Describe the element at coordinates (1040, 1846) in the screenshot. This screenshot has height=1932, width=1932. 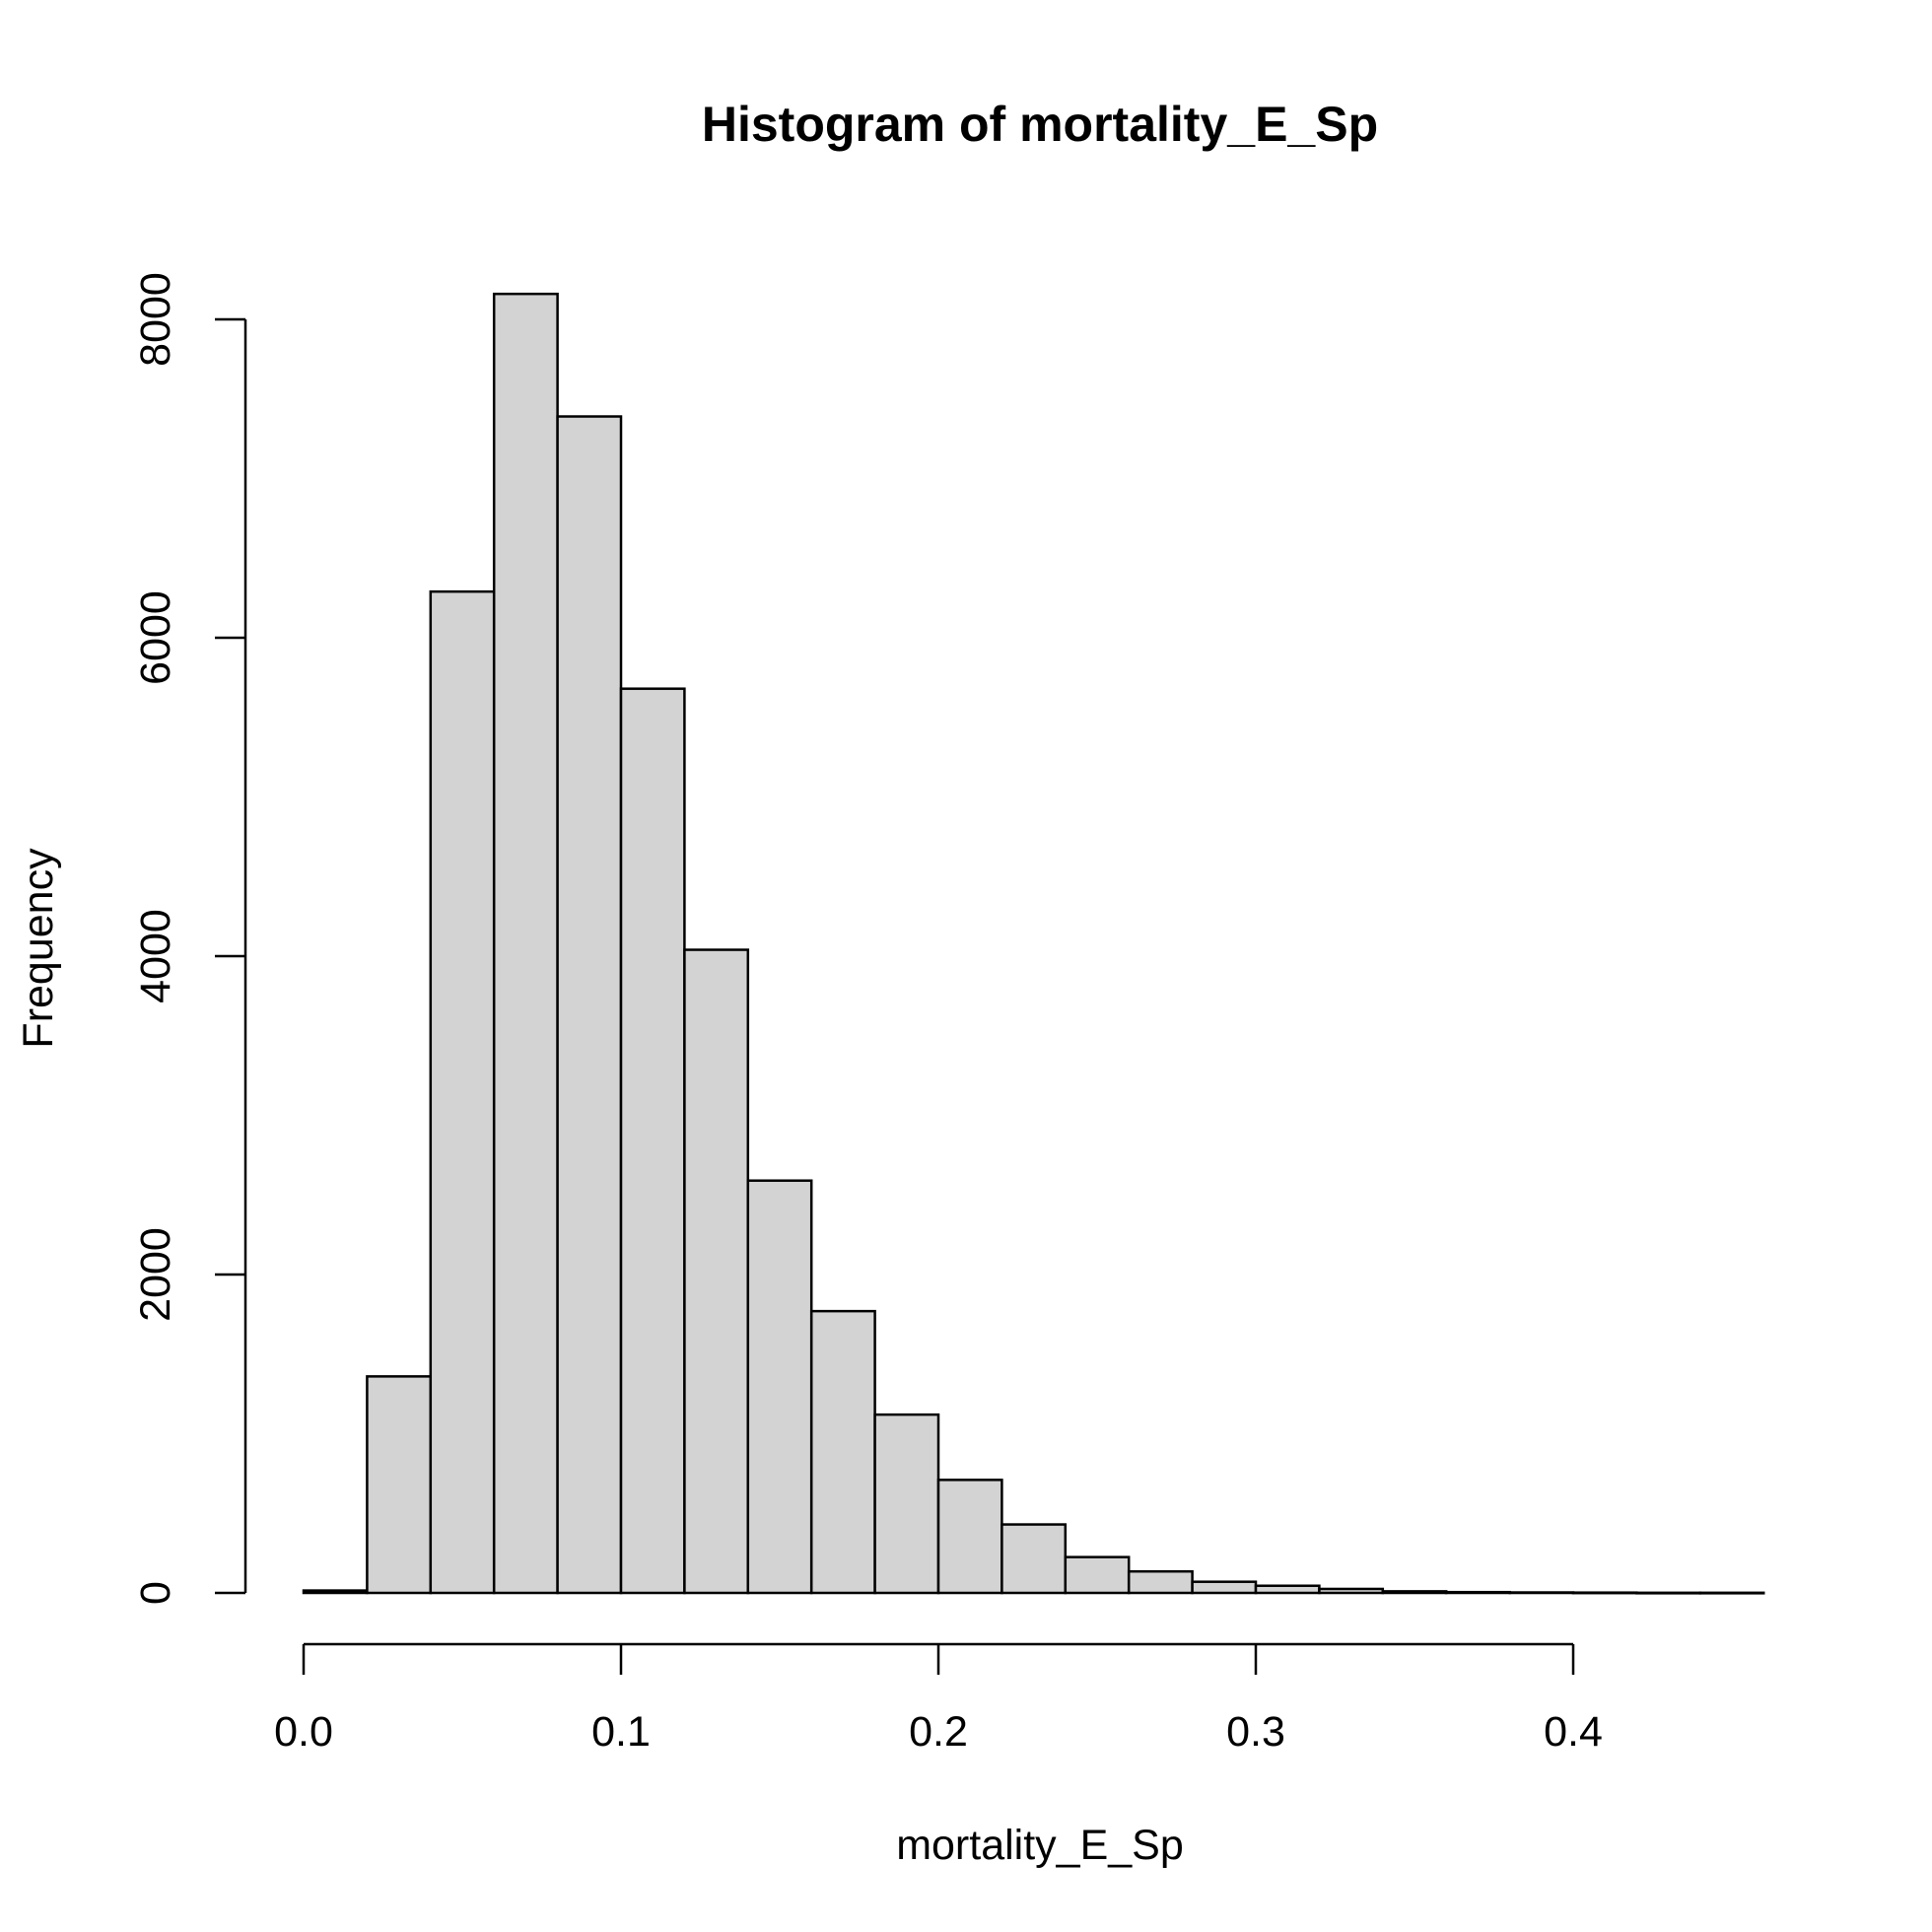
I see `x-axis-label: mortality_E_Sp` at that location.